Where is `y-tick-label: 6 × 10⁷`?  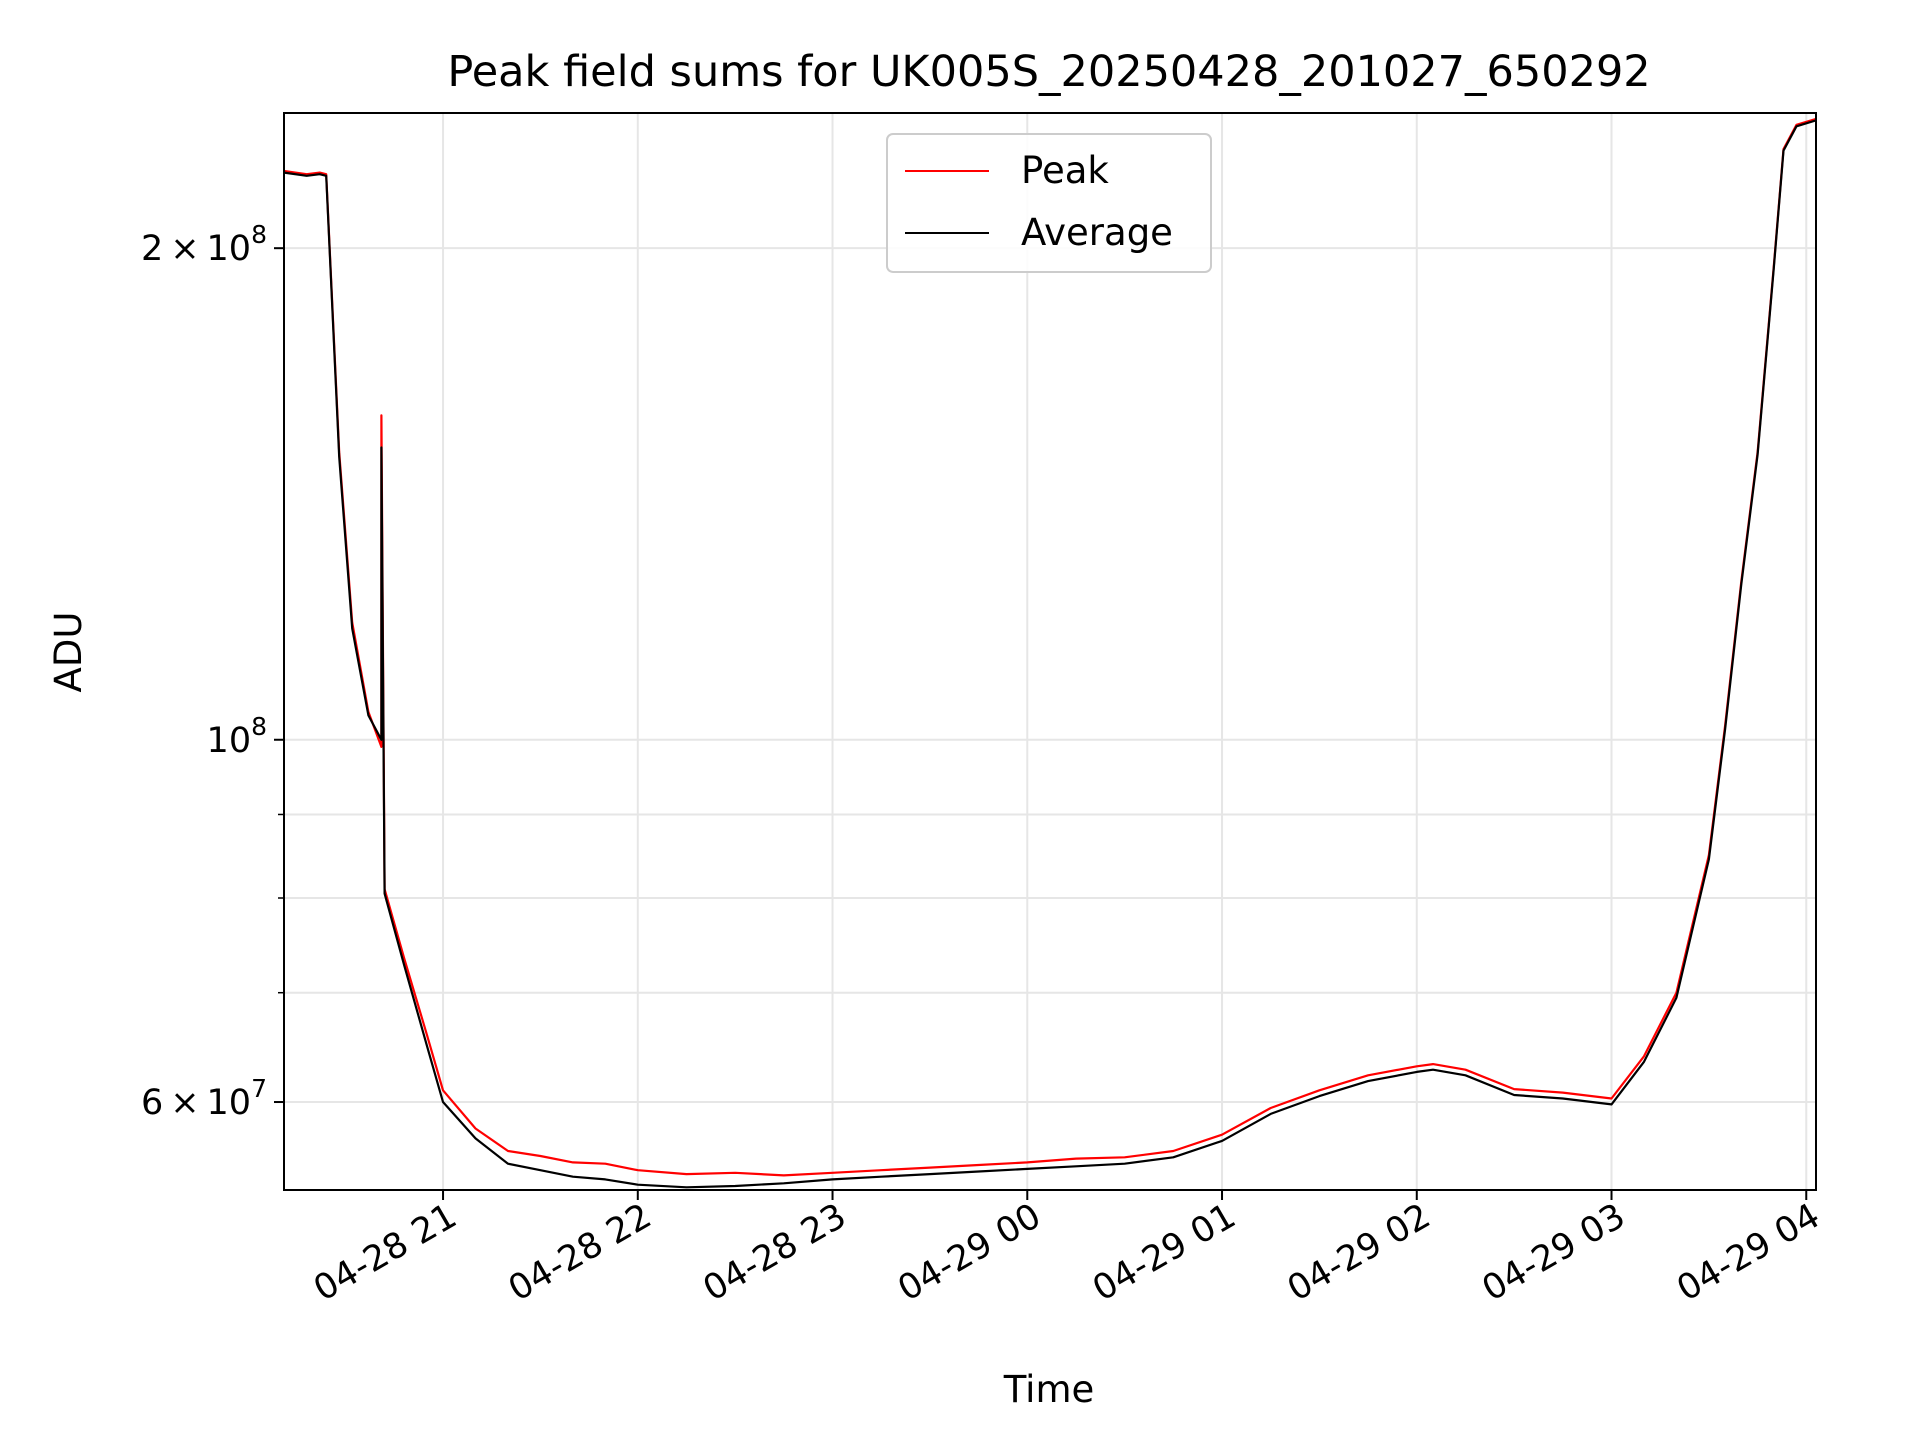
y-tick-label: 6 × 10⁷ is located at coordinates (204, 1098).